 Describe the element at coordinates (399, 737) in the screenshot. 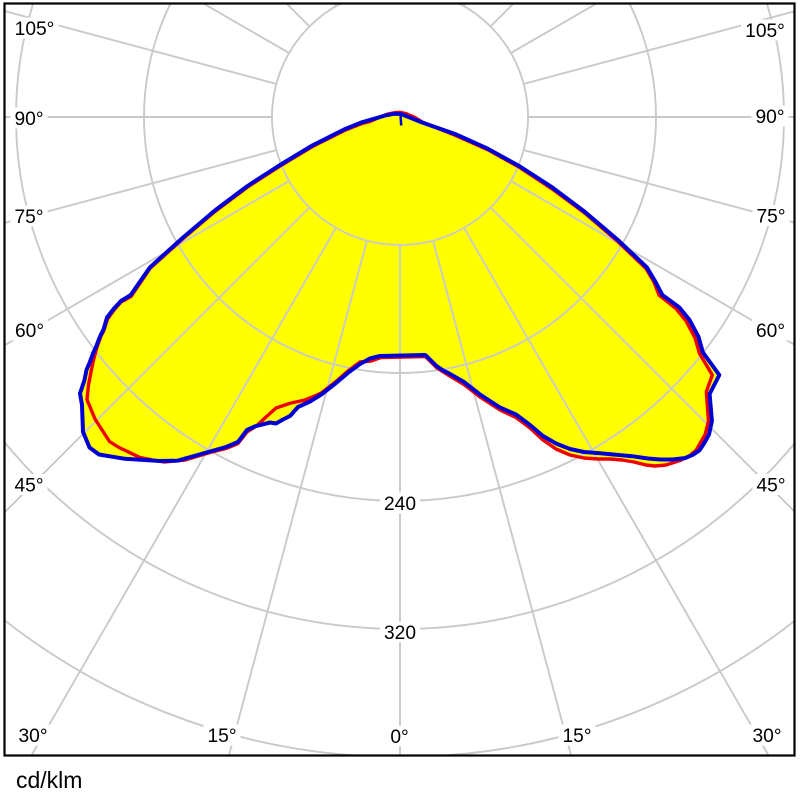

I see `svg-text: 0°` at that location.